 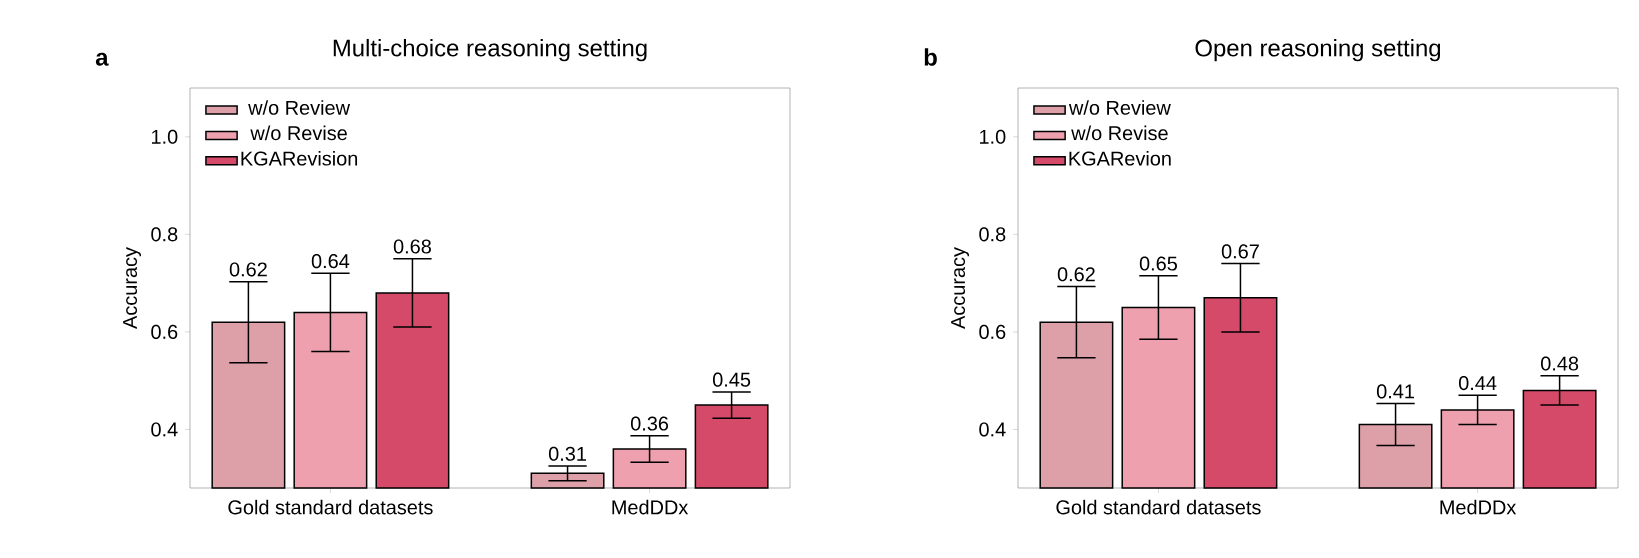 What do you see at coordinates (1560, 363) in the screenshot?
I see `data-label: 0.48` at bounding box center [1560, 363].